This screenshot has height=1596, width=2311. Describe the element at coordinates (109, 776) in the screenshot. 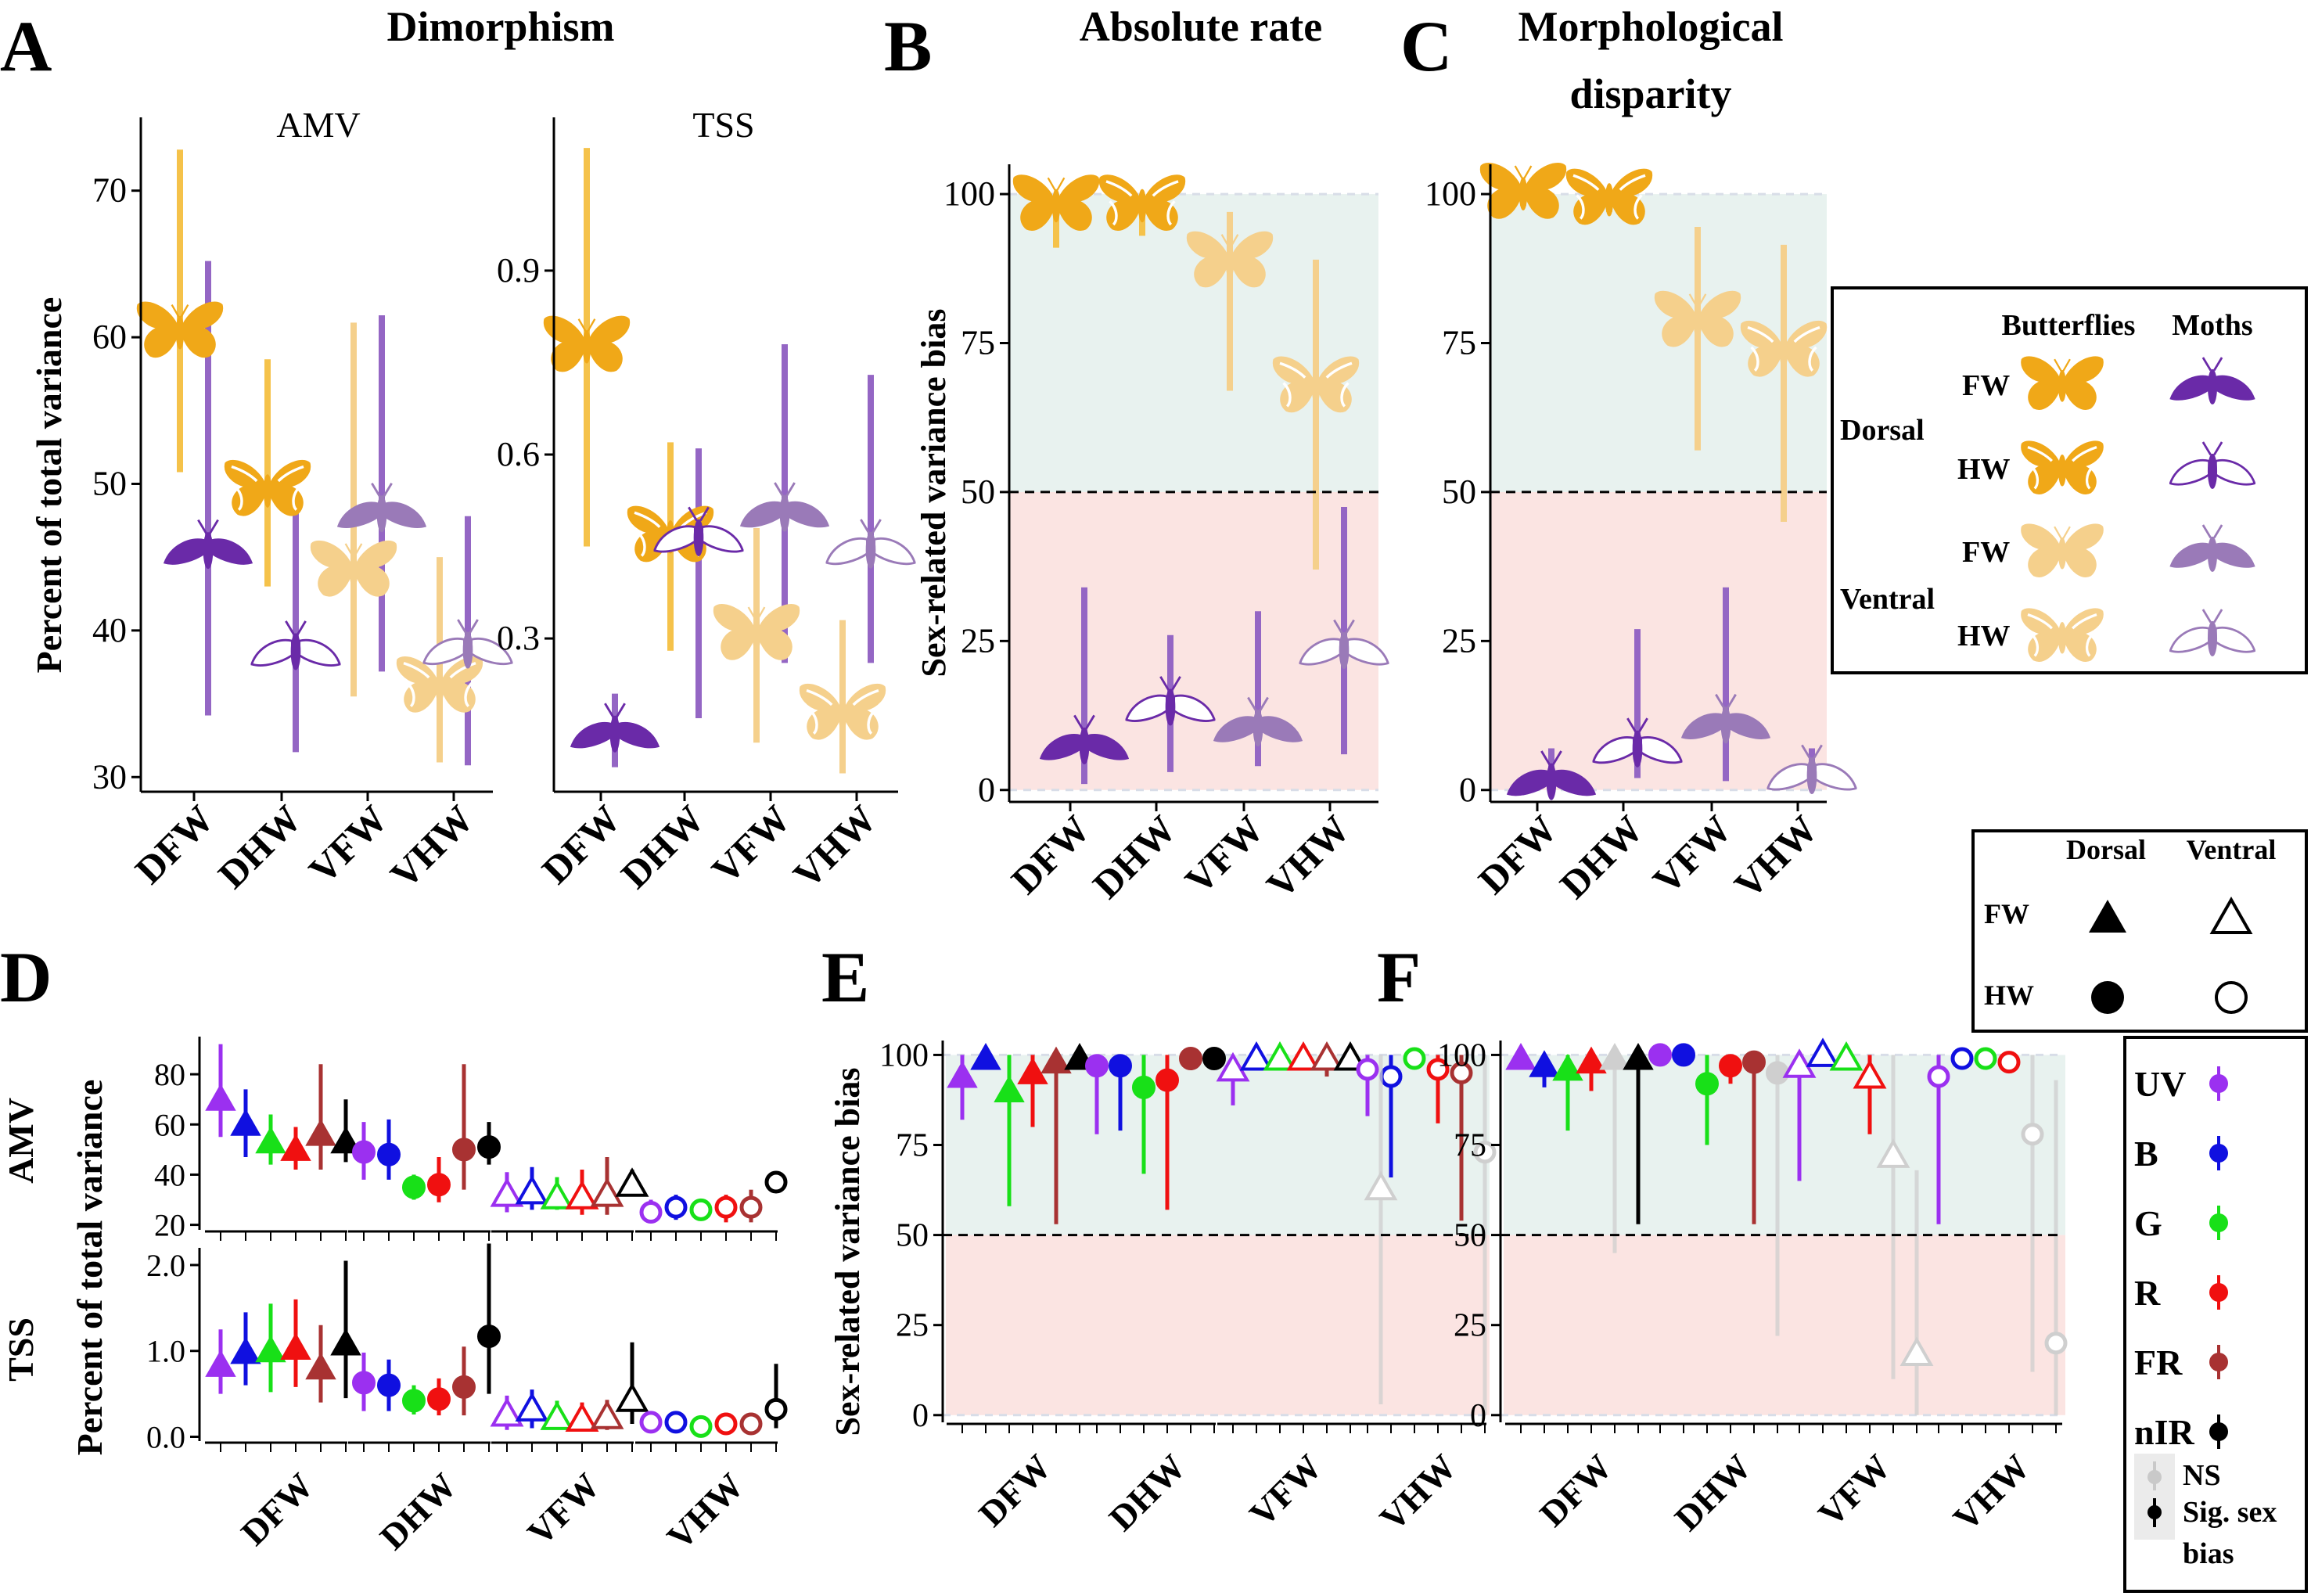

I see `panel-A-y0-tick-label: 30` at that location.